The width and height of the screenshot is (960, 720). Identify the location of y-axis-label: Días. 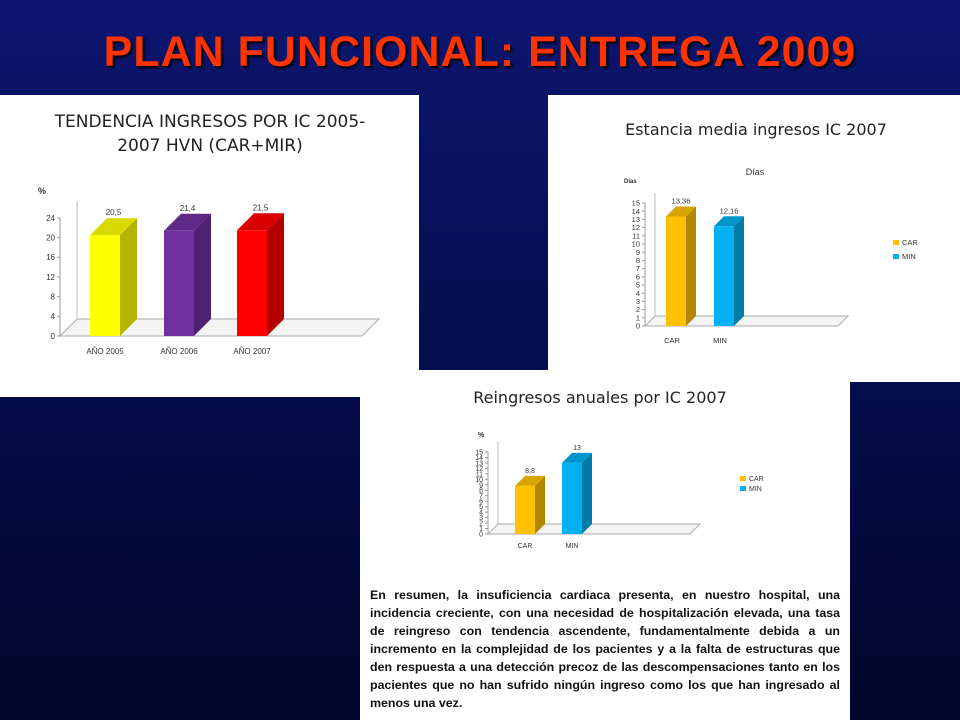
(630, 182).